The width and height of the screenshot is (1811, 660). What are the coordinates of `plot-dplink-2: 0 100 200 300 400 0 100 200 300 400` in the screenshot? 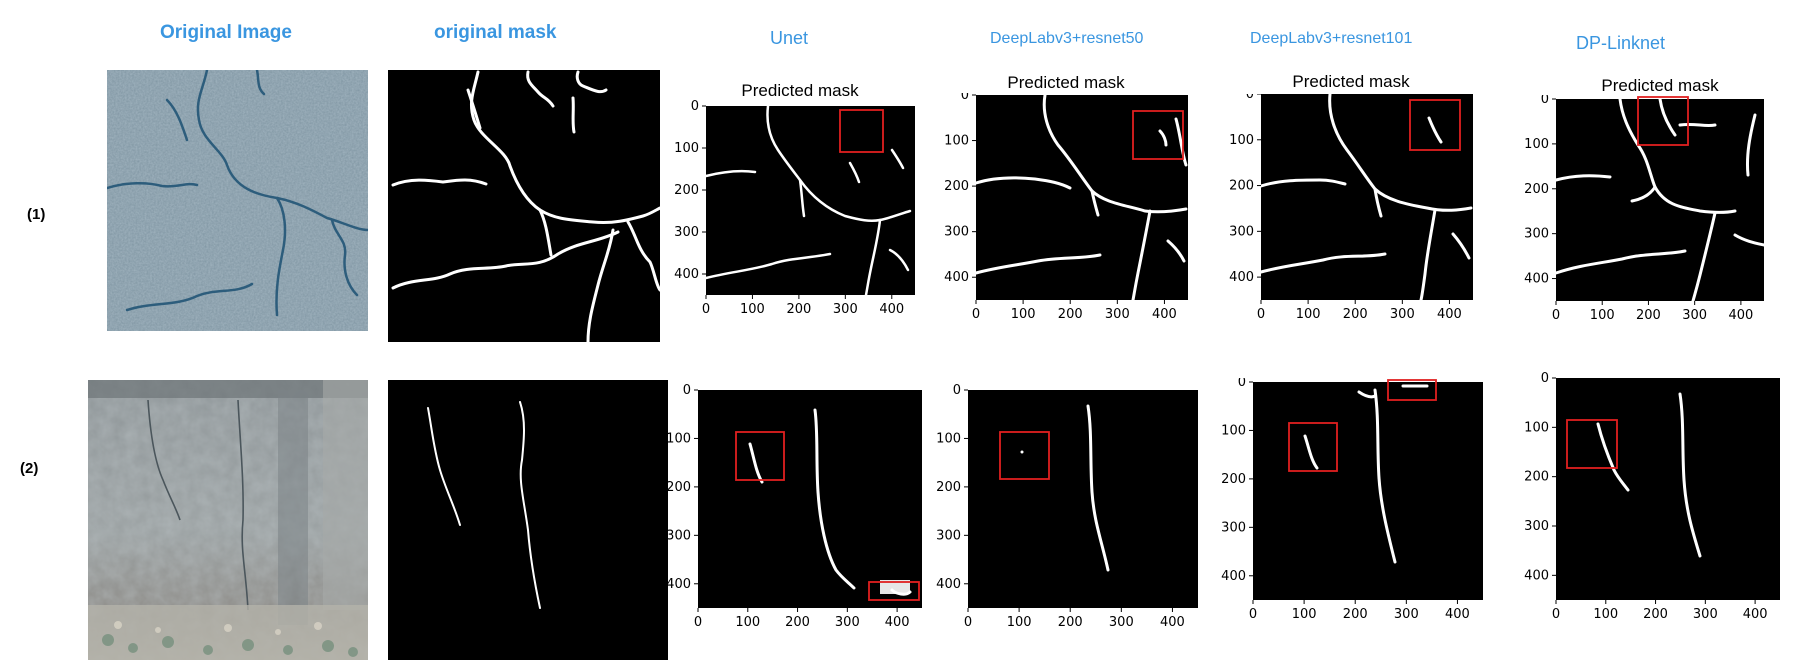 It's located at (1650, 502).